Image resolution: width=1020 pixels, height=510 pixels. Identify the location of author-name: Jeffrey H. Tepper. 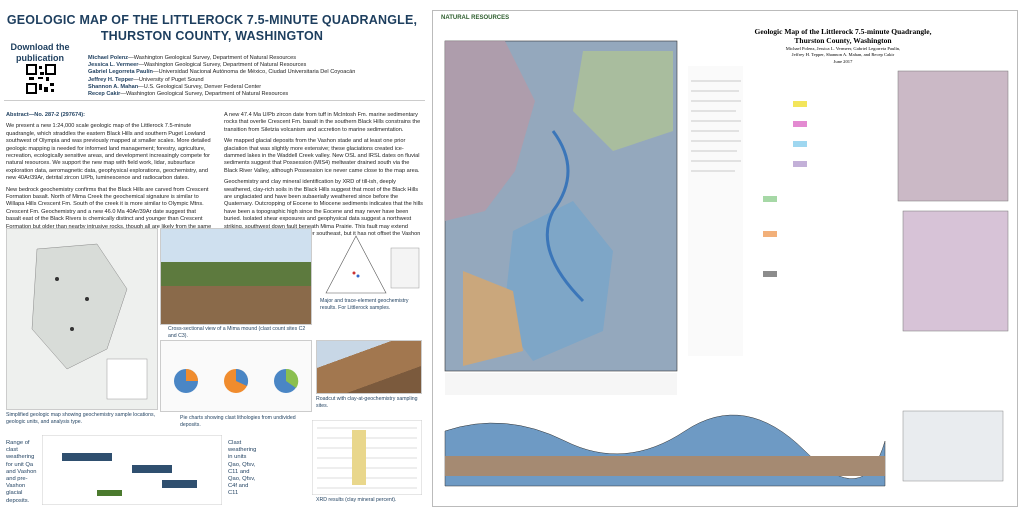
(111, 79).